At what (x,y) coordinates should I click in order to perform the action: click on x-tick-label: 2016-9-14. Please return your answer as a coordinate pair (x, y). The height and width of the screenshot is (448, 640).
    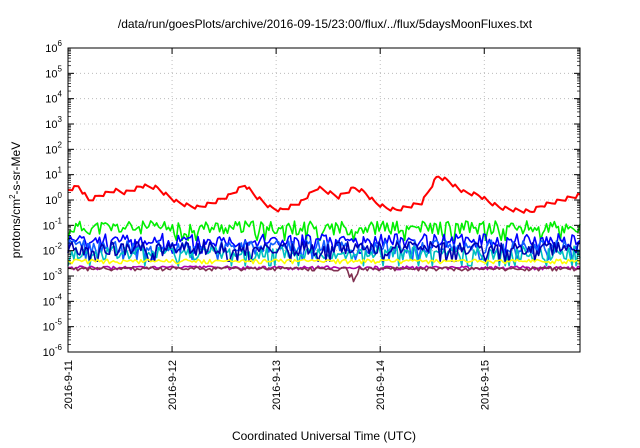
    Looking at the image, I should click on (381, 385).